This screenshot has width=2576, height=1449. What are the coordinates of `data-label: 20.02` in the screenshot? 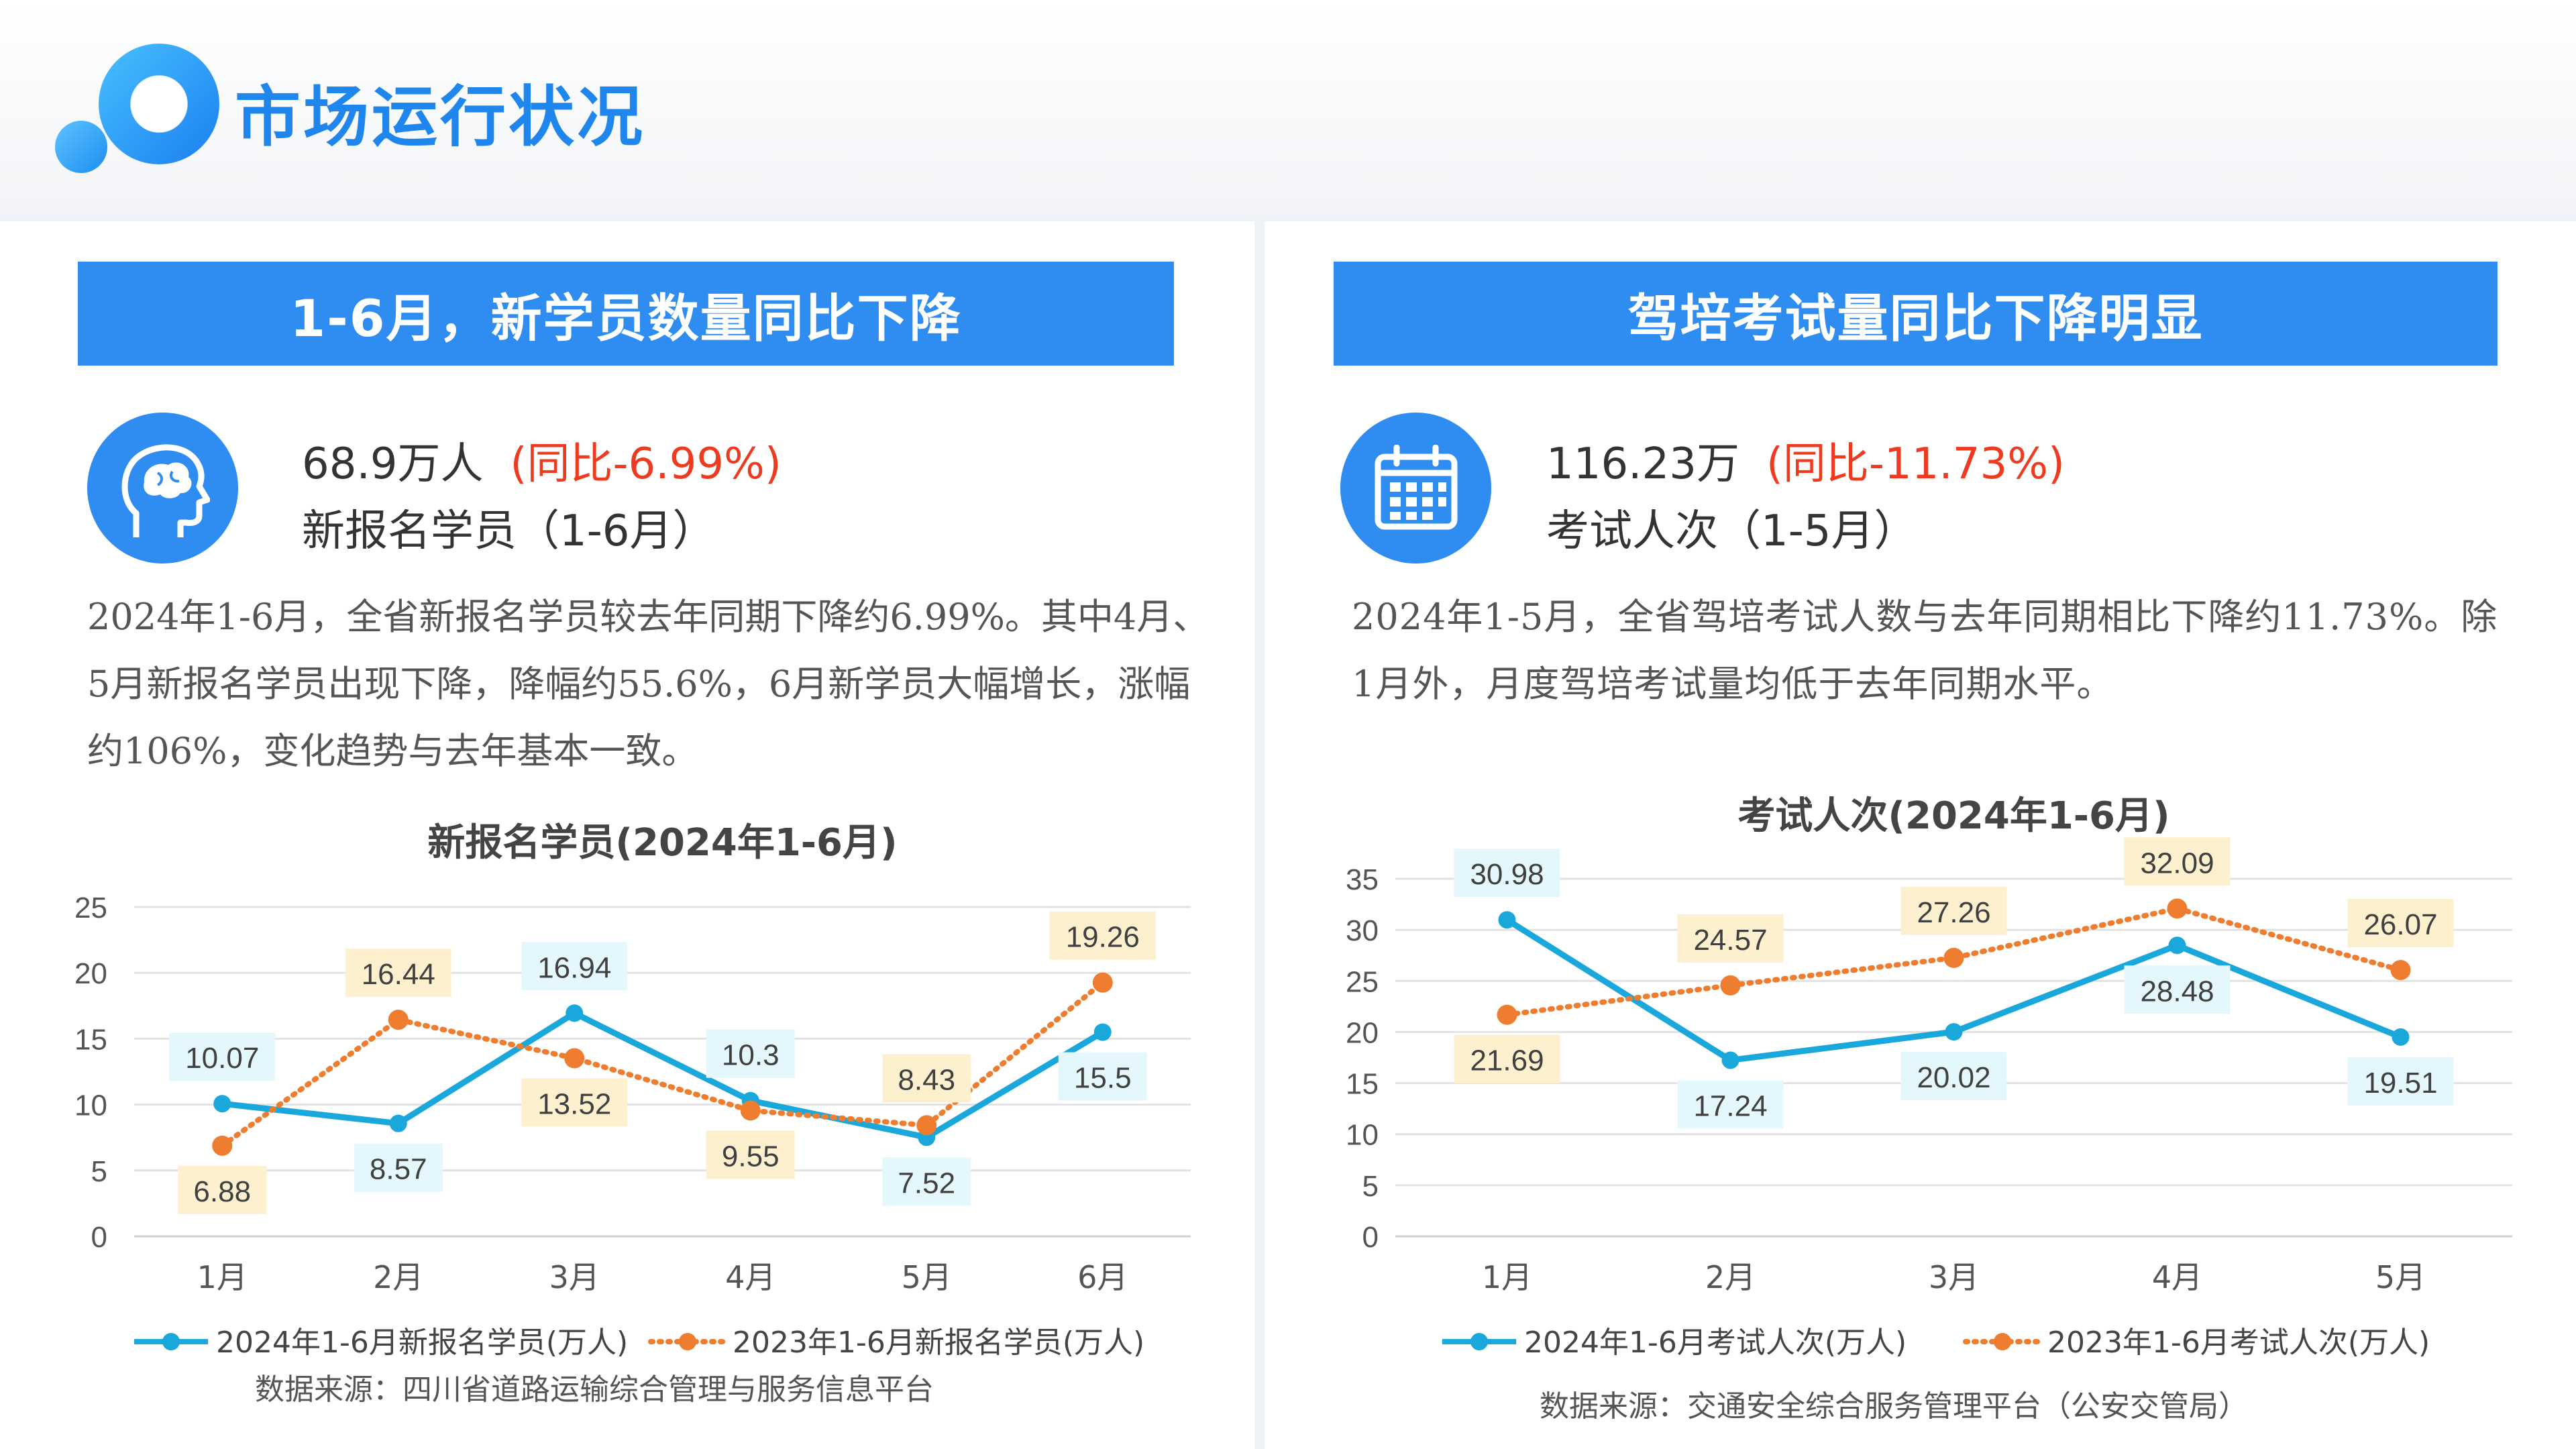 It's located at (1953, 1077).